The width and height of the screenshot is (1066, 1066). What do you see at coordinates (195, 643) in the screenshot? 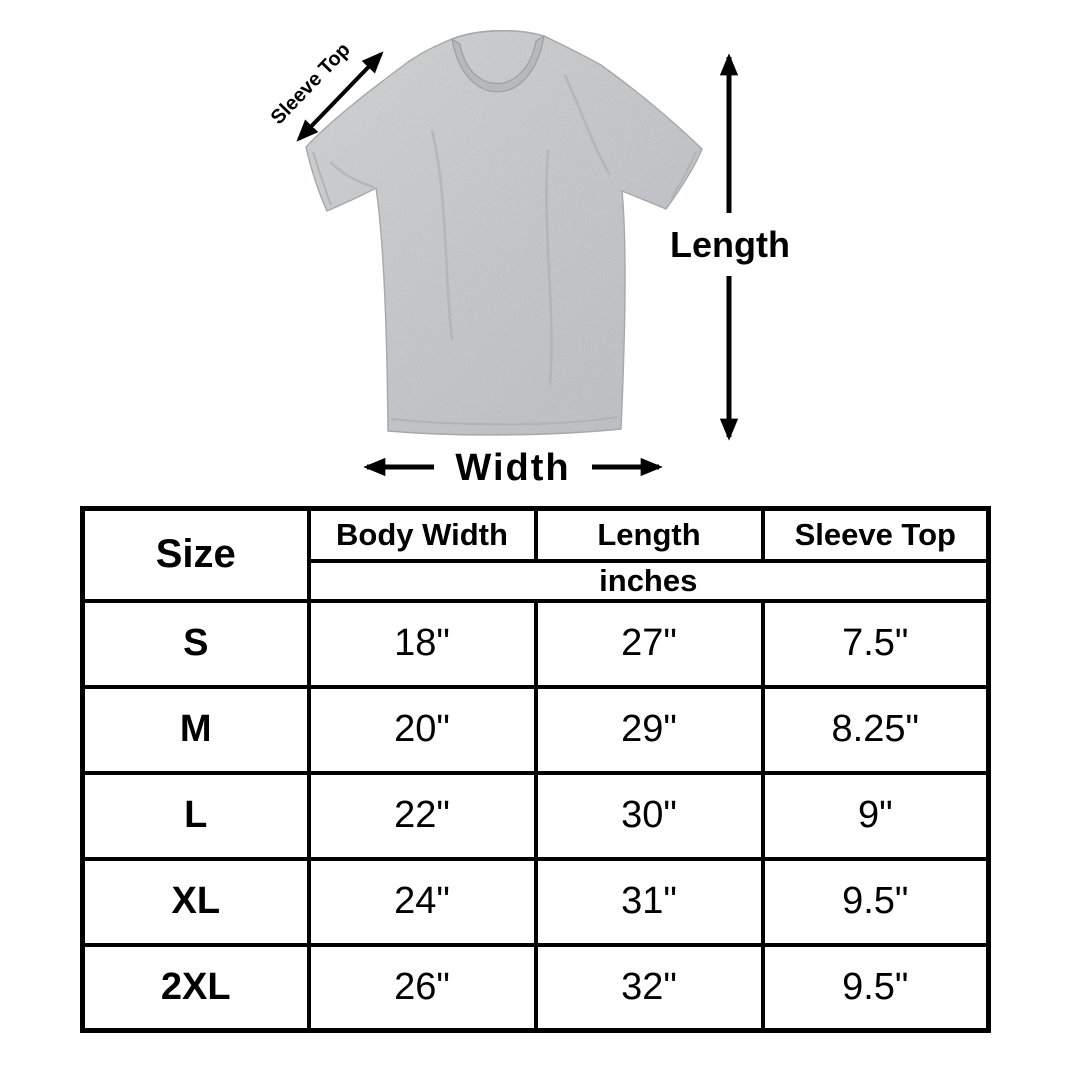
I see `size-cell: S` at bounding box center [195, 643].